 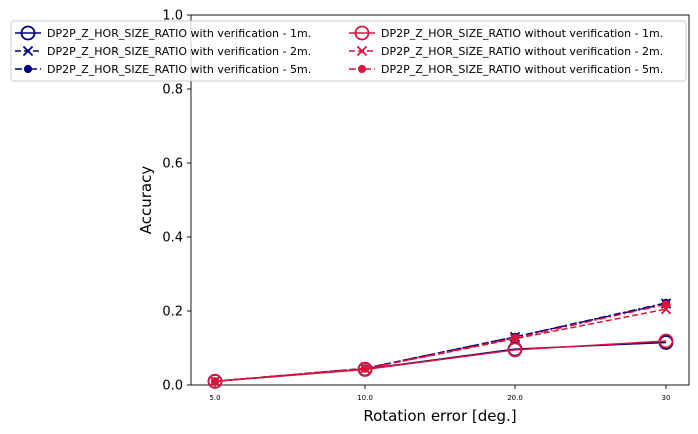 I want to click on x-tick-label: 20.0, so click(x=515, y=398).